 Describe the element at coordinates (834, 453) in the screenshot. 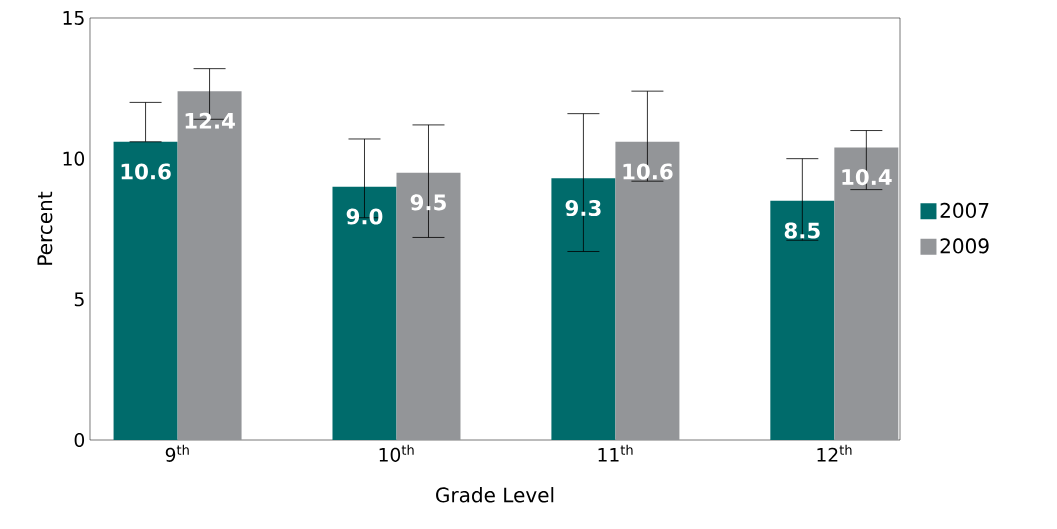

I see `x-tick-label: 12$^{th}$` at that location.